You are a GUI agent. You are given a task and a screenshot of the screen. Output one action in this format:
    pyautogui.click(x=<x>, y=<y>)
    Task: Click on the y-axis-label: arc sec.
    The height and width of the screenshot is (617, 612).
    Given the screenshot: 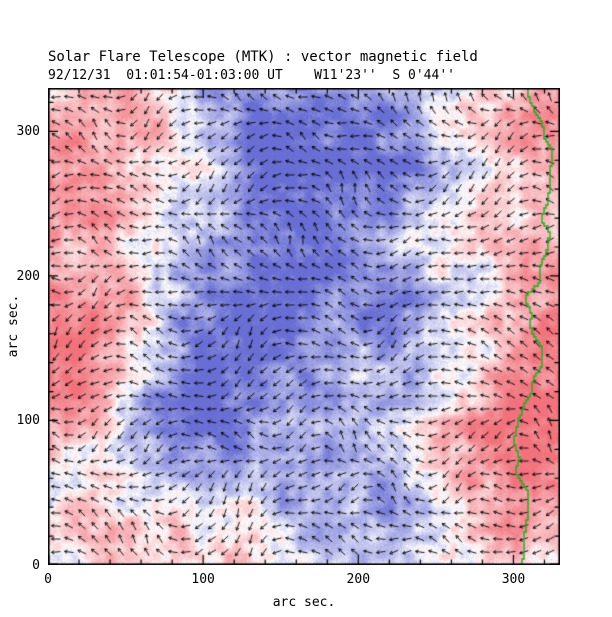 What is the action you would take?
    pyautogui.click(x=13, y=326)
    